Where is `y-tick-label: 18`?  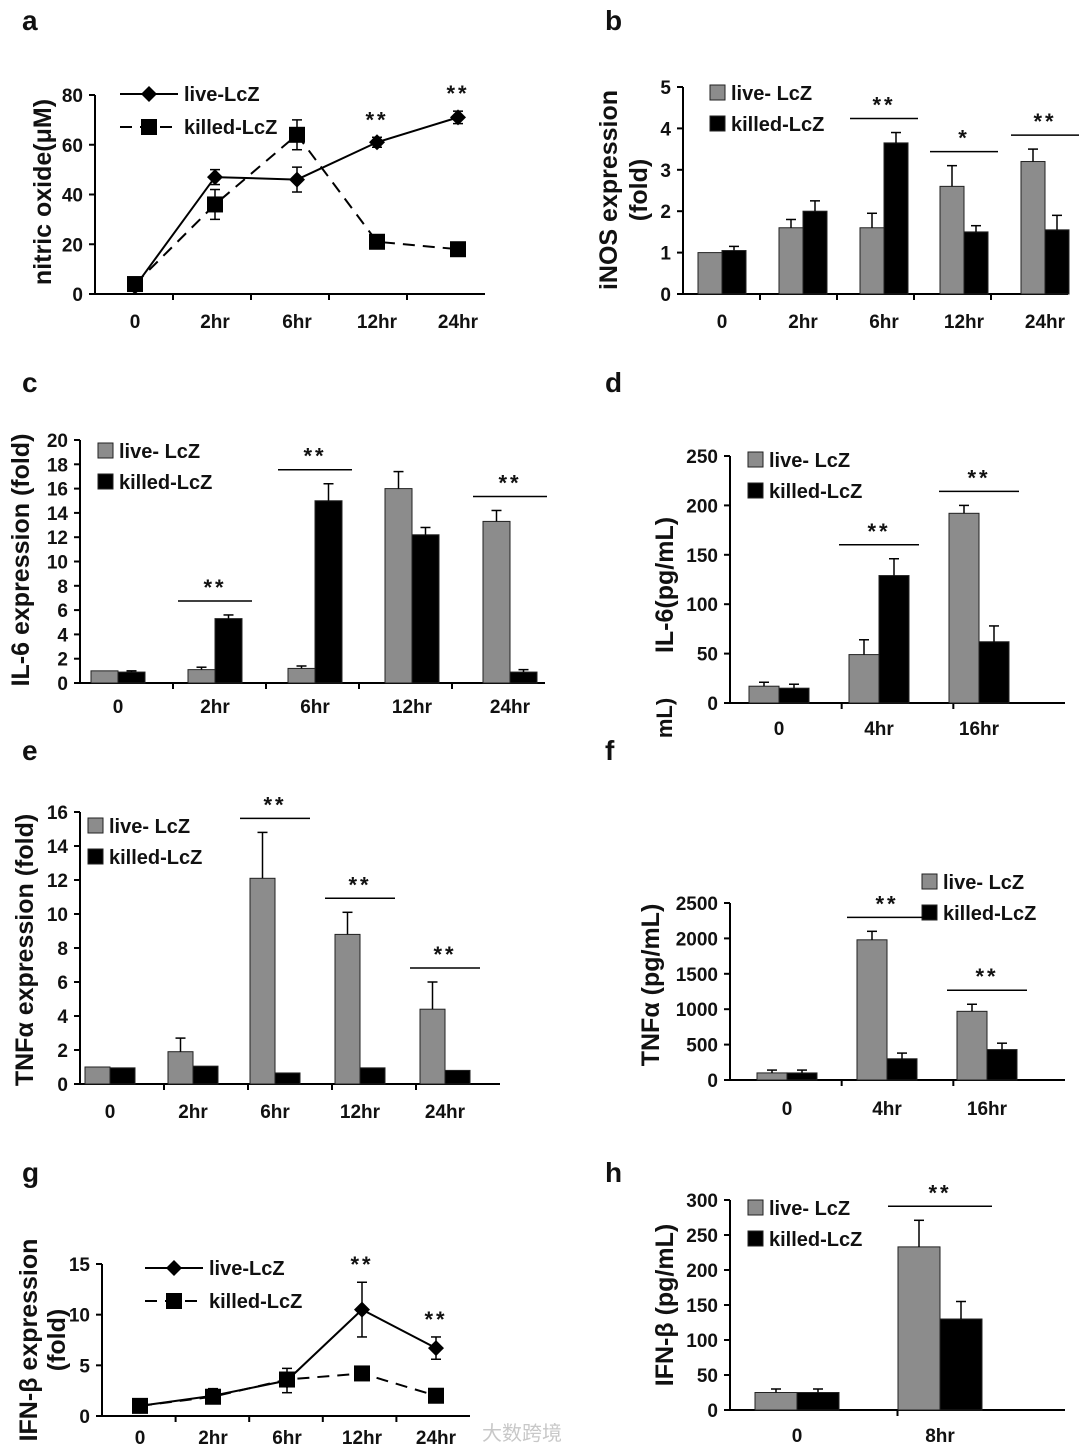
y-tick-label: 18 is located at coordinates (57, 465).